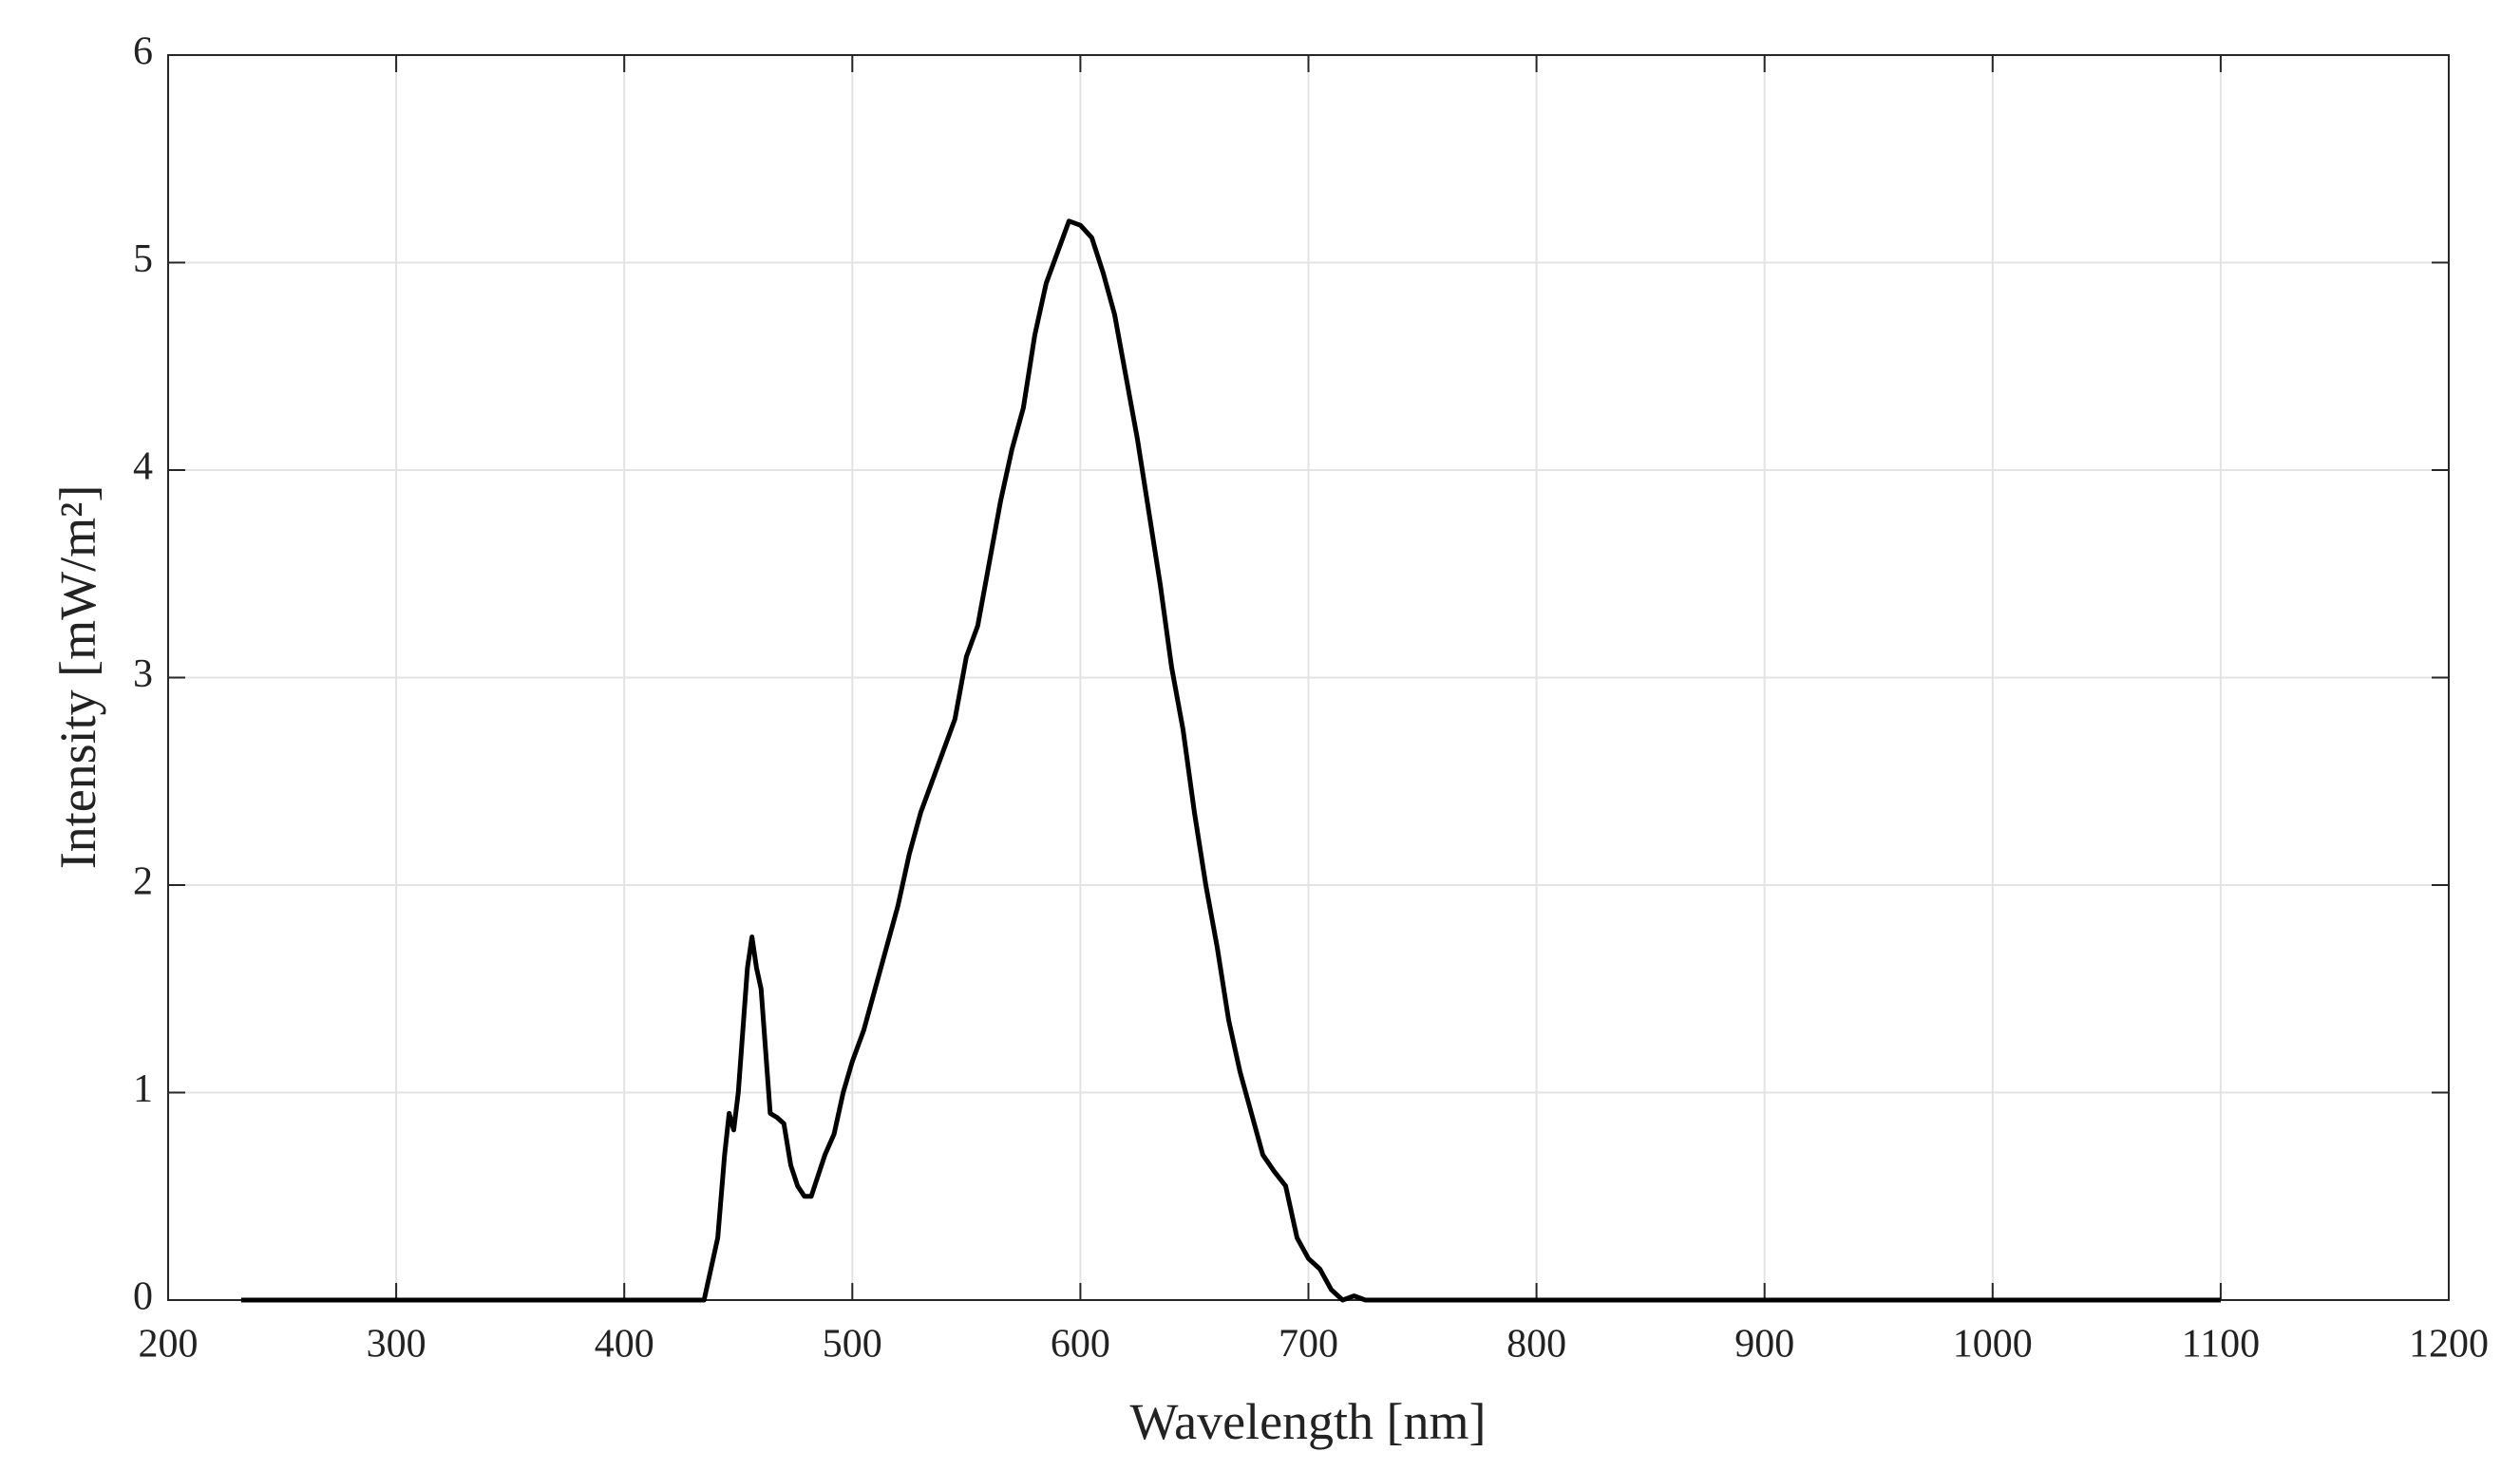 This screenshot has width=2520, height=1471. What do you see at coordinates (1764, 1345) in the screenshot?
I see `x-tick-label: 900` at bounding box center [1764, 1345].